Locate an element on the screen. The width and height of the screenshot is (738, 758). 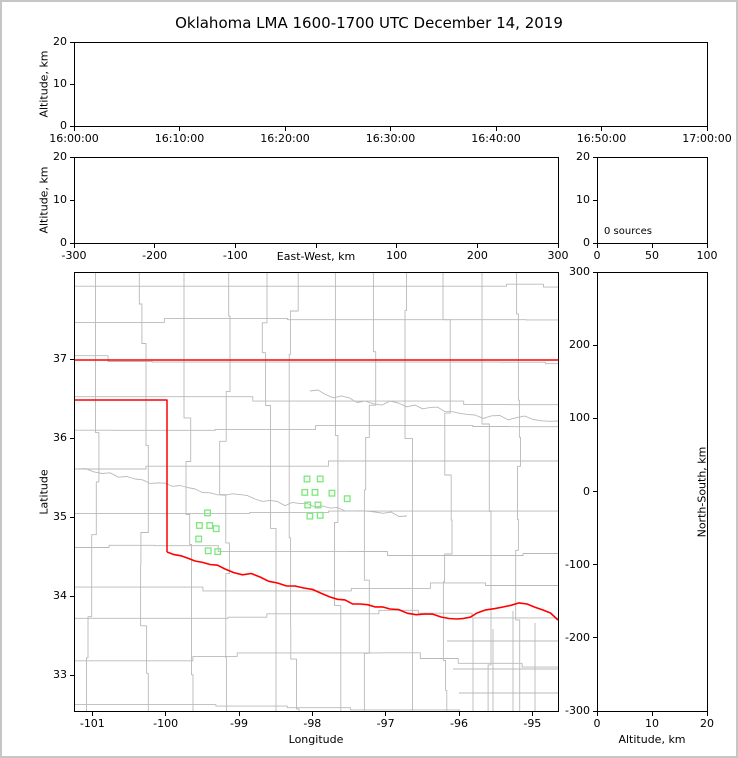
x-tick-label: -101 is located at coordinates (92, 723).